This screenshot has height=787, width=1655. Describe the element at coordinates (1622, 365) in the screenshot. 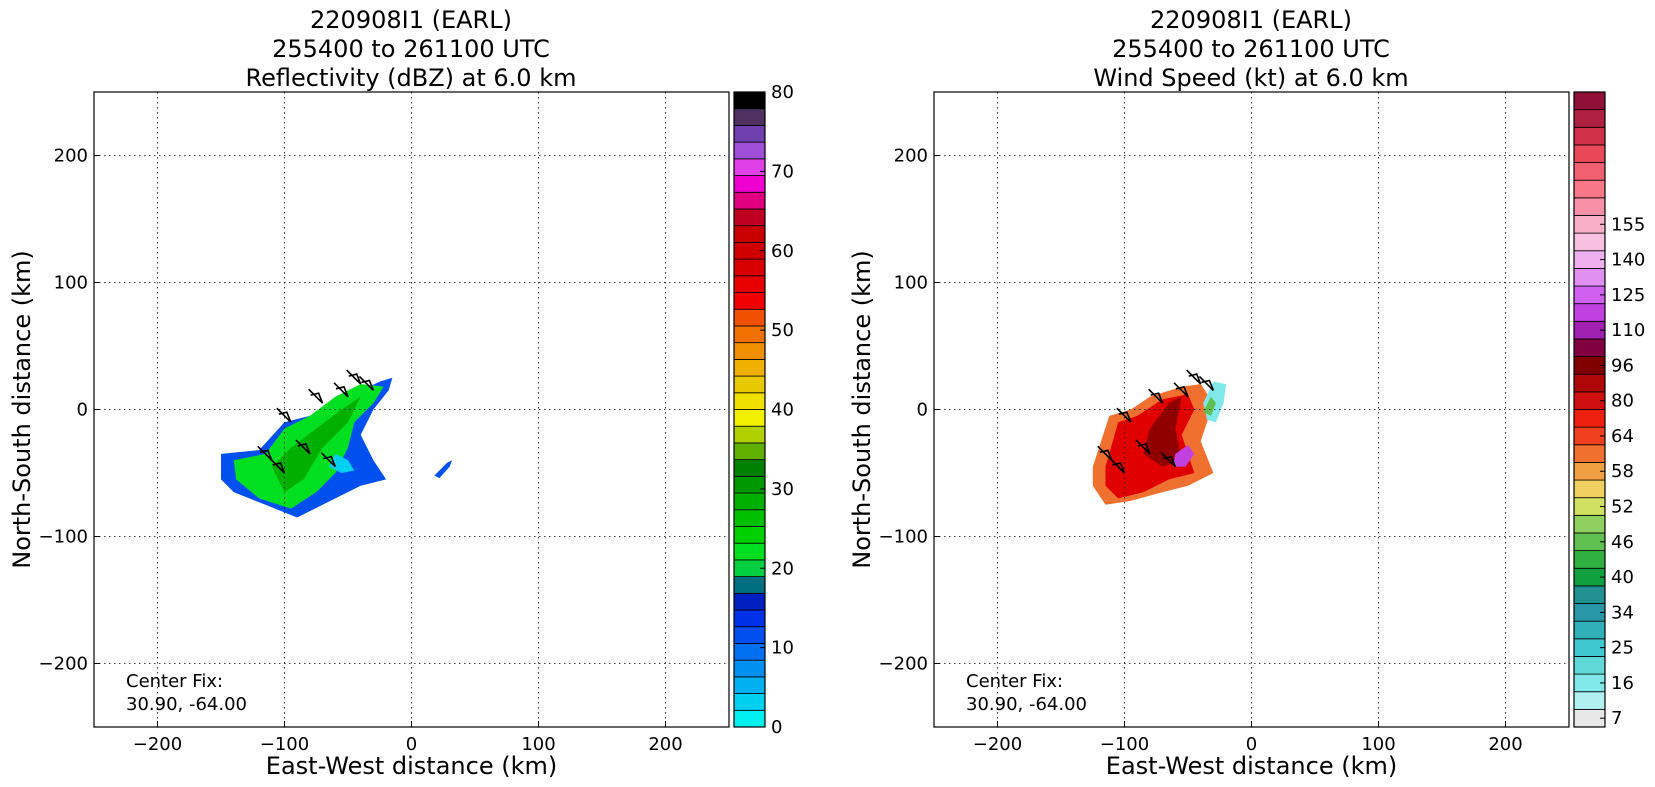

I see `right-colorbar-label: 96` at that location.